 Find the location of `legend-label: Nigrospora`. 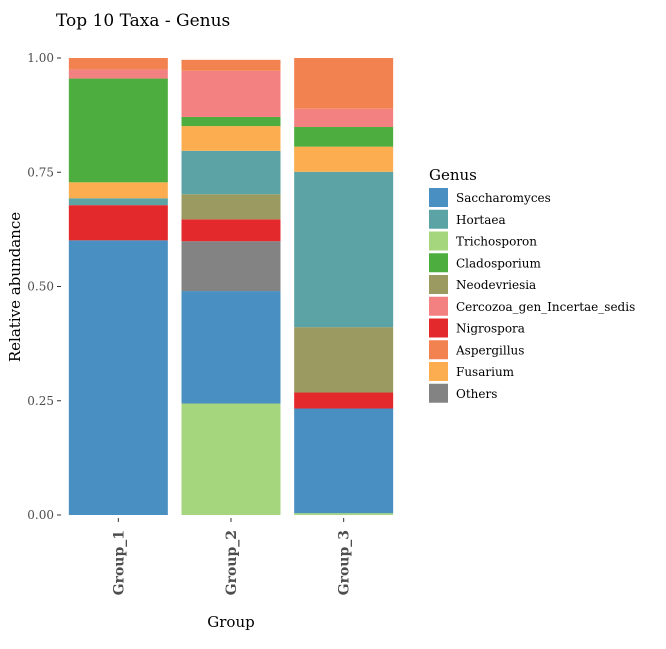

legend-label: Nigrospora is located at coordinates (490, 329).